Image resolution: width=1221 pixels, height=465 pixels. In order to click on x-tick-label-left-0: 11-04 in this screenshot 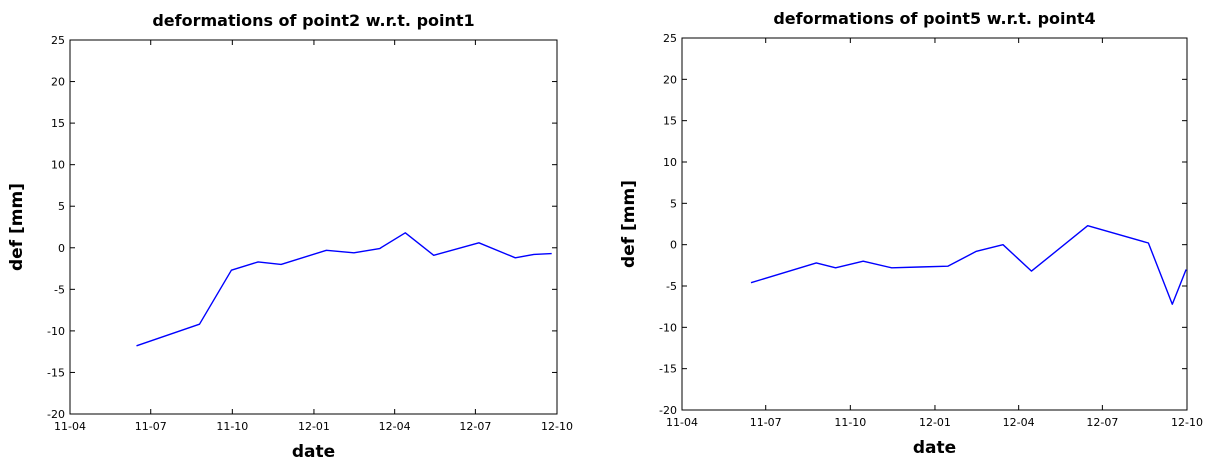, I will do `click(70, 426)`.